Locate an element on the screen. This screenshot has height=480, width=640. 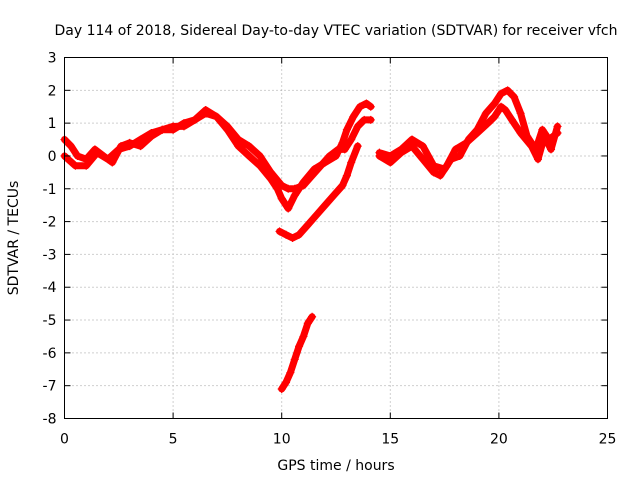
x-axis-label: GPS time / hours is located at coordinates (335, 466).